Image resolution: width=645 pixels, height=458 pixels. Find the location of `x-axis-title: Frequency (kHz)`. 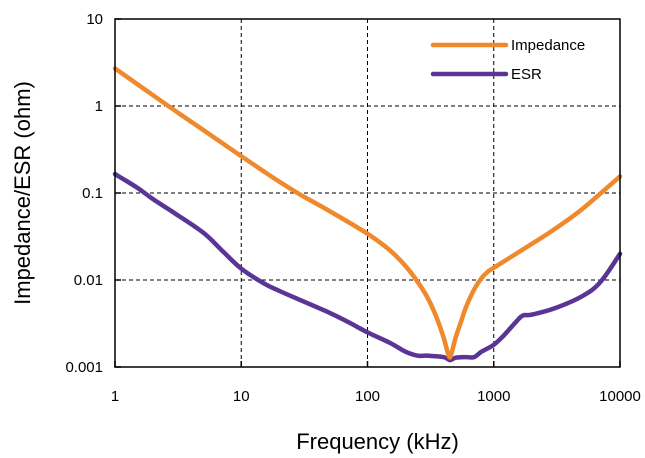

x-axis-title: Frequency (kHz) is located at coordinates (377, 441).